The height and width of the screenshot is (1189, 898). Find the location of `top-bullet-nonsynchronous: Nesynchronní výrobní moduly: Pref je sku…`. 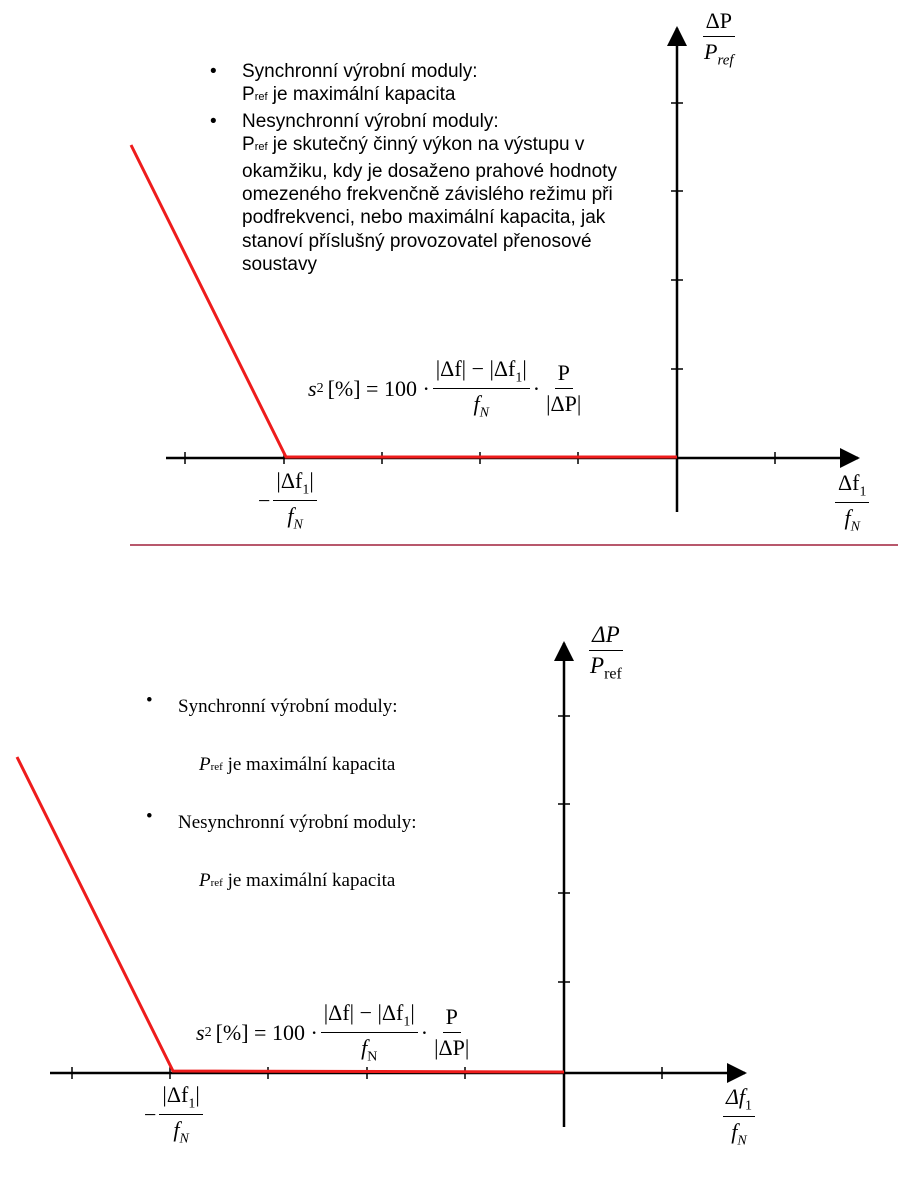

top-bullet-nonsynchronous: Nesynchronní výrobní moduly: Pref je sku… is located at coordinates (436, 193).